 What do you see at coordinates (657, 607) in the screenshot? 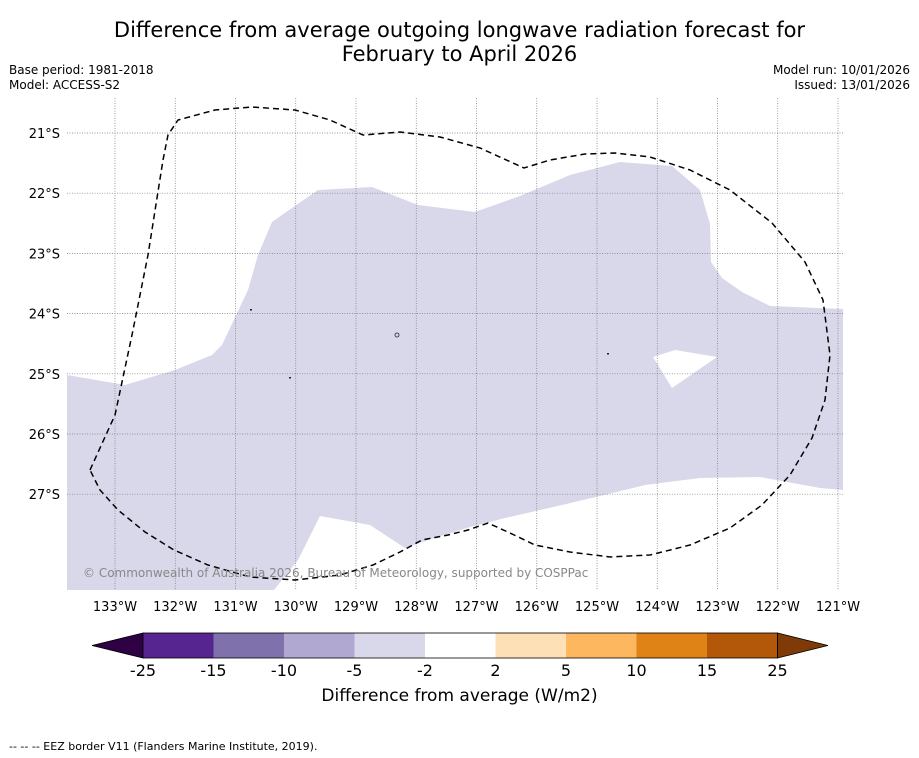
I see `longitude-label: 124°W` at bounding box center [657, 607].